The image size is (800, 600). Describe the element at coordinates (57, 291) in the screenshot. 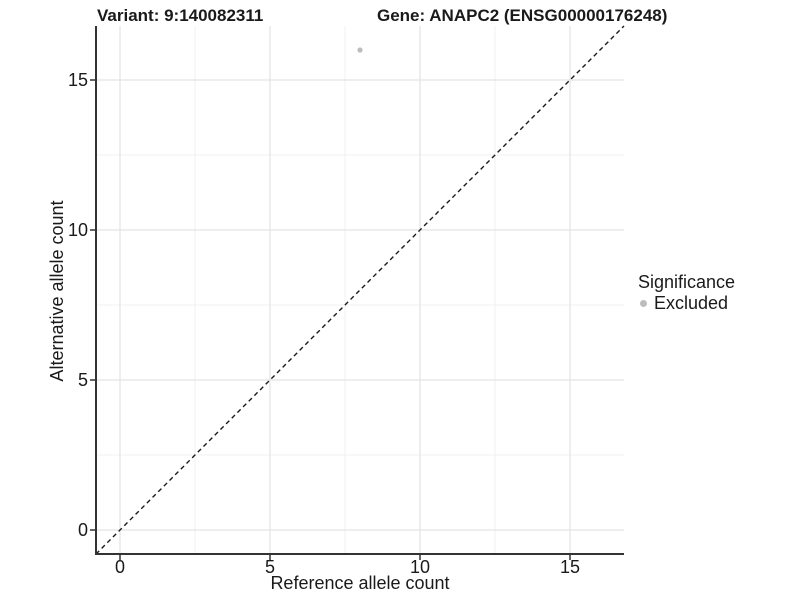

I see `y-axis-title: Alternative allele count` at that location.